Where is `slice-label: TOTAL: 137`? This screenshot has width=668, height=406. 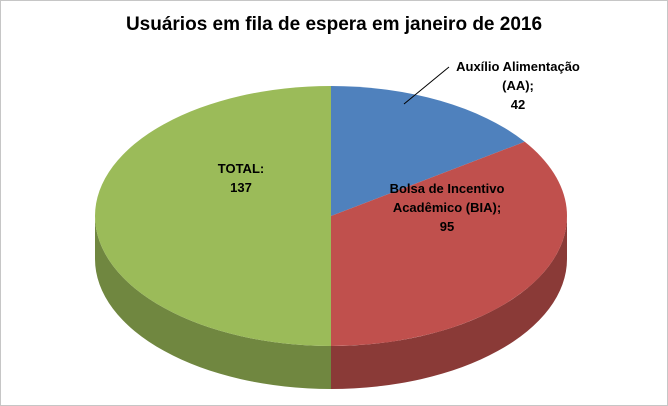
slice-label: TOTAL: 137 is located at coordinates (241, 178).